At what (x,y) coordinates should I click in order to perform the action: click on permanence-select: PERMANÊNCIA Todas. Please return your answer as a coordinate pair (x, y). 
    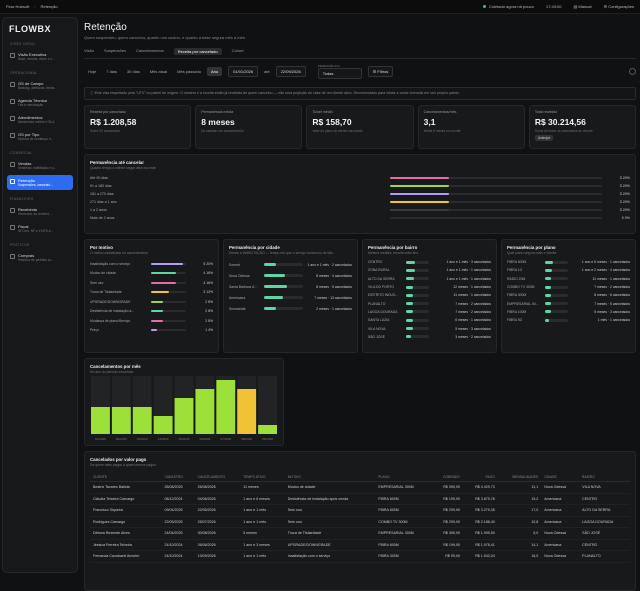
    Looking at the image, I should click on (339, 71).